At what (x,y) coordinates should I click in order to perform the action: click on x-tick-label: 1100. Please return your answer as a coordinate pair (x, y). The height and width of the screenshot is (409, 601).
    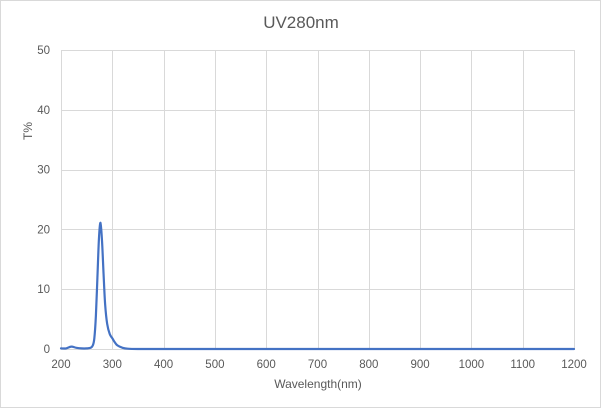
    Looking at the image, I should click on (522, 365).